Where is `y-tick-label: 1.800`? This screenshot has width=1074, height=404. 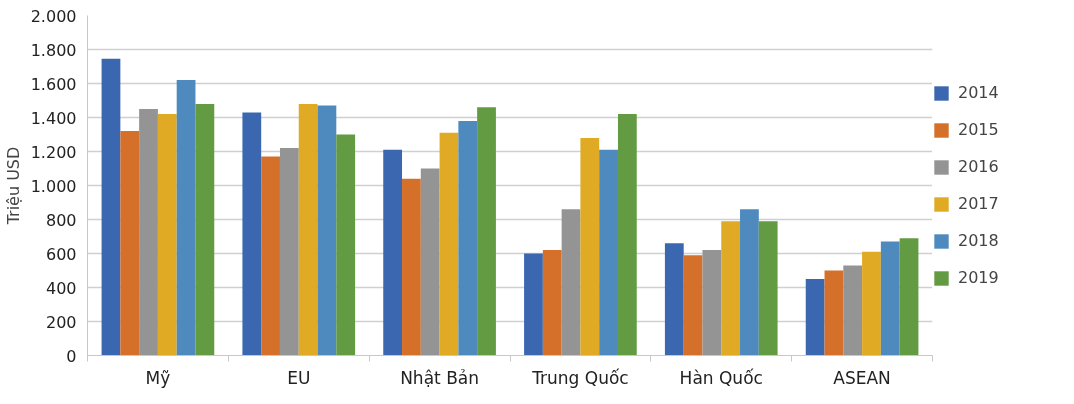 y-tick-label: 1.800 is located at coordinates (53, 50).